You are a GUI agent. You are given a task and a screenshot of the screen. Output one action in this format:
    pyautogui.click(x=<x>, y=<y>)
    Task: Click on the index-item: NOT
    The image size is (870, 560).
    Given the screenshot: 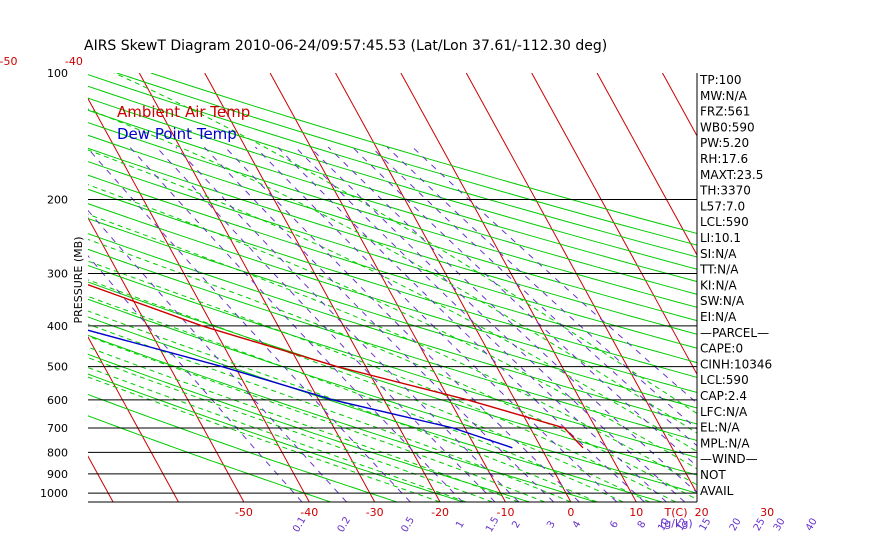 What is the action you would take?
    pyautogui.click(x=713, y=475)
    